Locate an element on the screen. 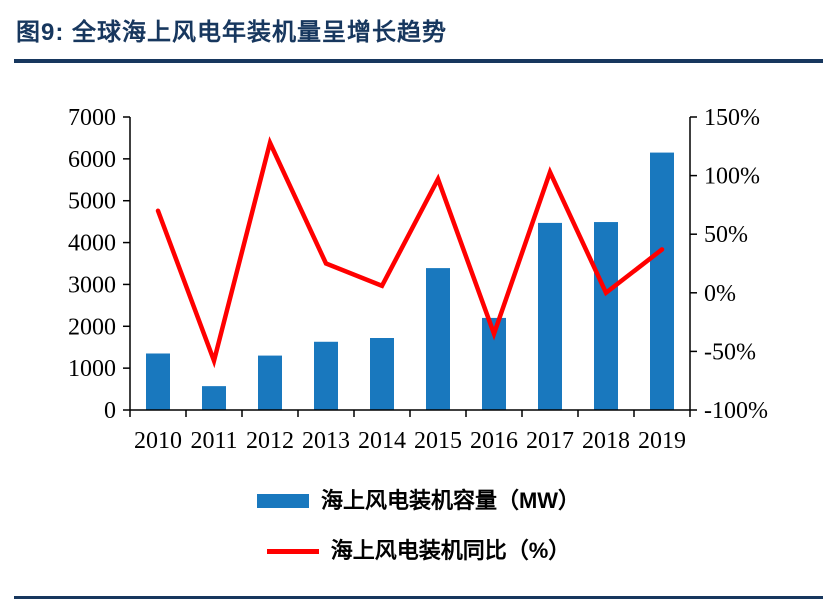 This screenshot has height=608, width=837. right-axis-tick-label: 0% is located at coordinates (720, 294).